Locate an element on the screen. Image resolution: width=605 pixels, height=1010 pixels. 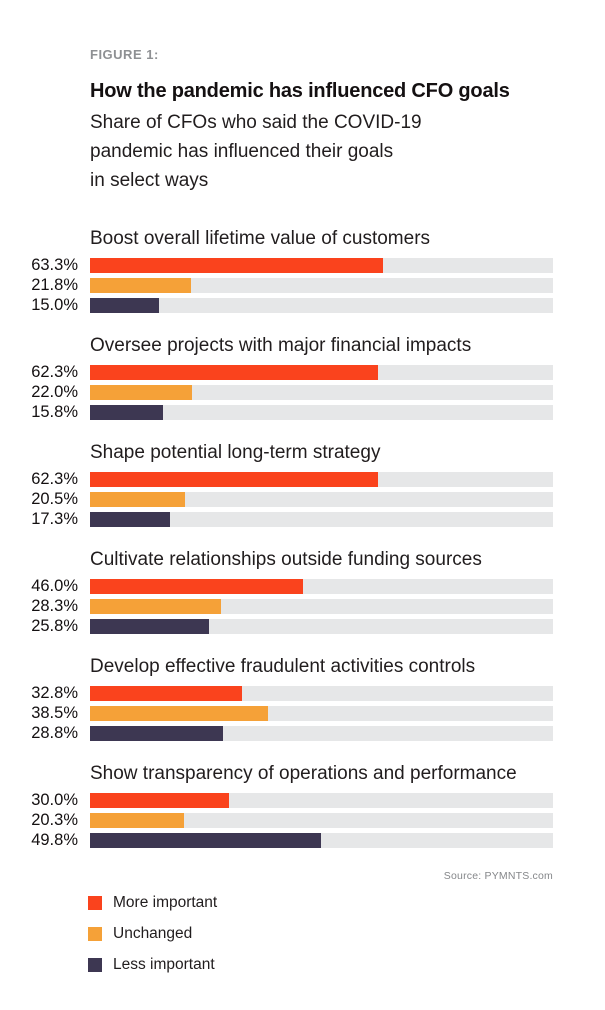
subtitle-line: in select ways is located at coordinates (149, 180).